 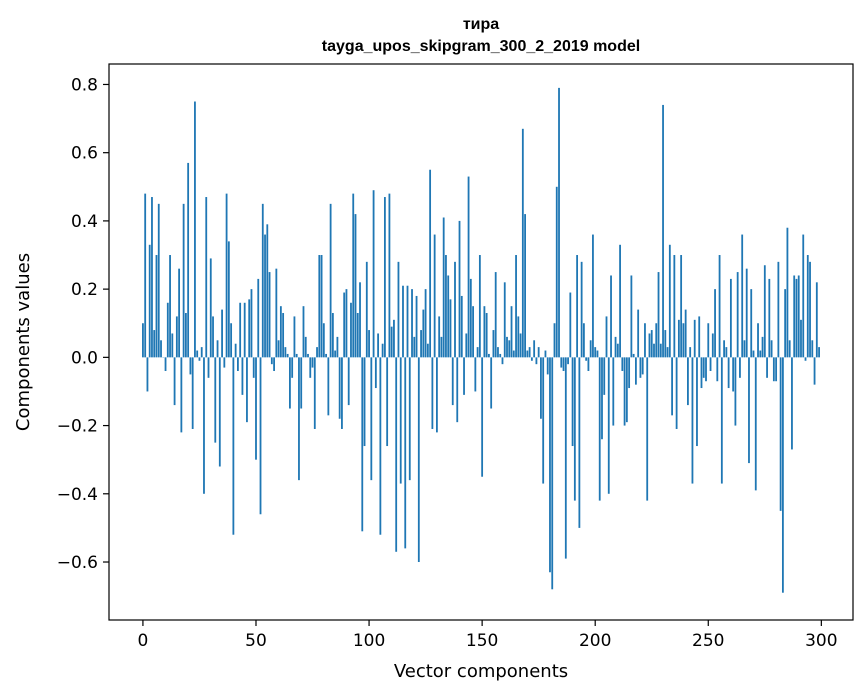 What do you see at coordinates (83, 324) in the screenshot?
I see `y-axis-ticks: −0.6 −0.4 −0.2 0.0 0.2 0.4 0.6 0.8` at bounding box center [83, 324].